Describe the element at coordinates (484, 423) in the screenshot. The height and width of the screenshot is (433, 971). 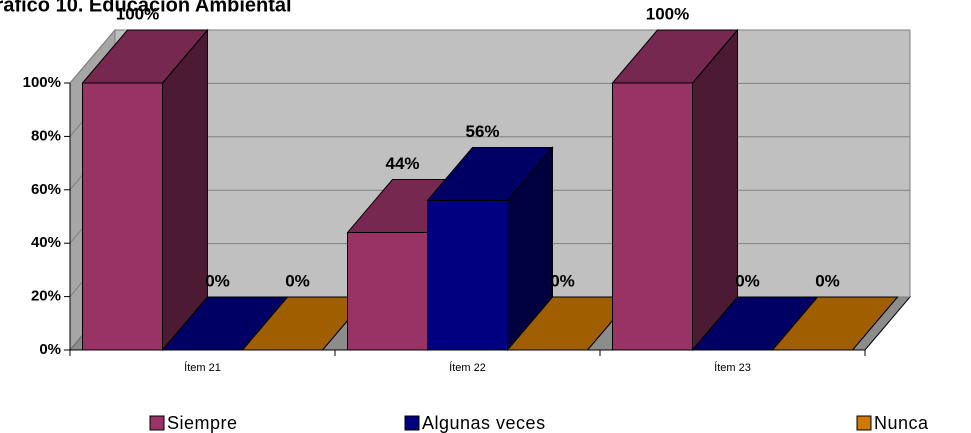
I see `legend-label: Algunas veces` at that location.